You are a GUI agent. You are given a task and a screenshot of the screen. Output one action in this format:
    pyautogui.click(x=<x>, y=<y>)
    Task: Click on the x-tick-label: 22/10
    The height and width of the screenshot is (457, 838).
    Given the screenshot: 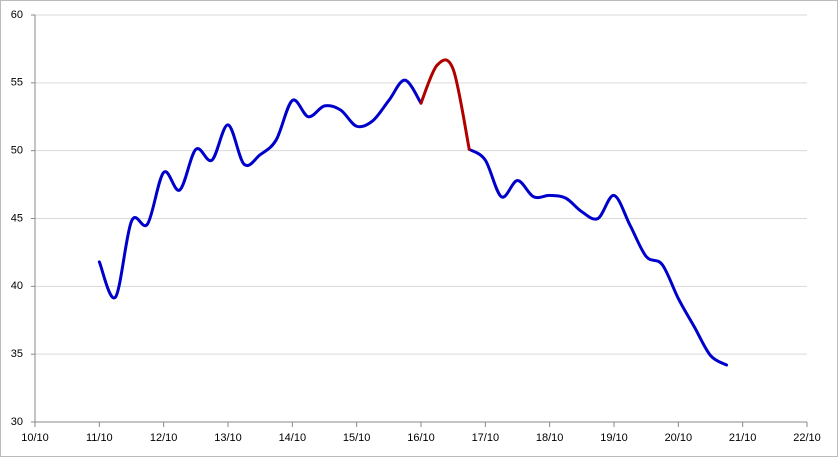 What is the action you would take?
    pyautogui.click(x=807, y=438)
    